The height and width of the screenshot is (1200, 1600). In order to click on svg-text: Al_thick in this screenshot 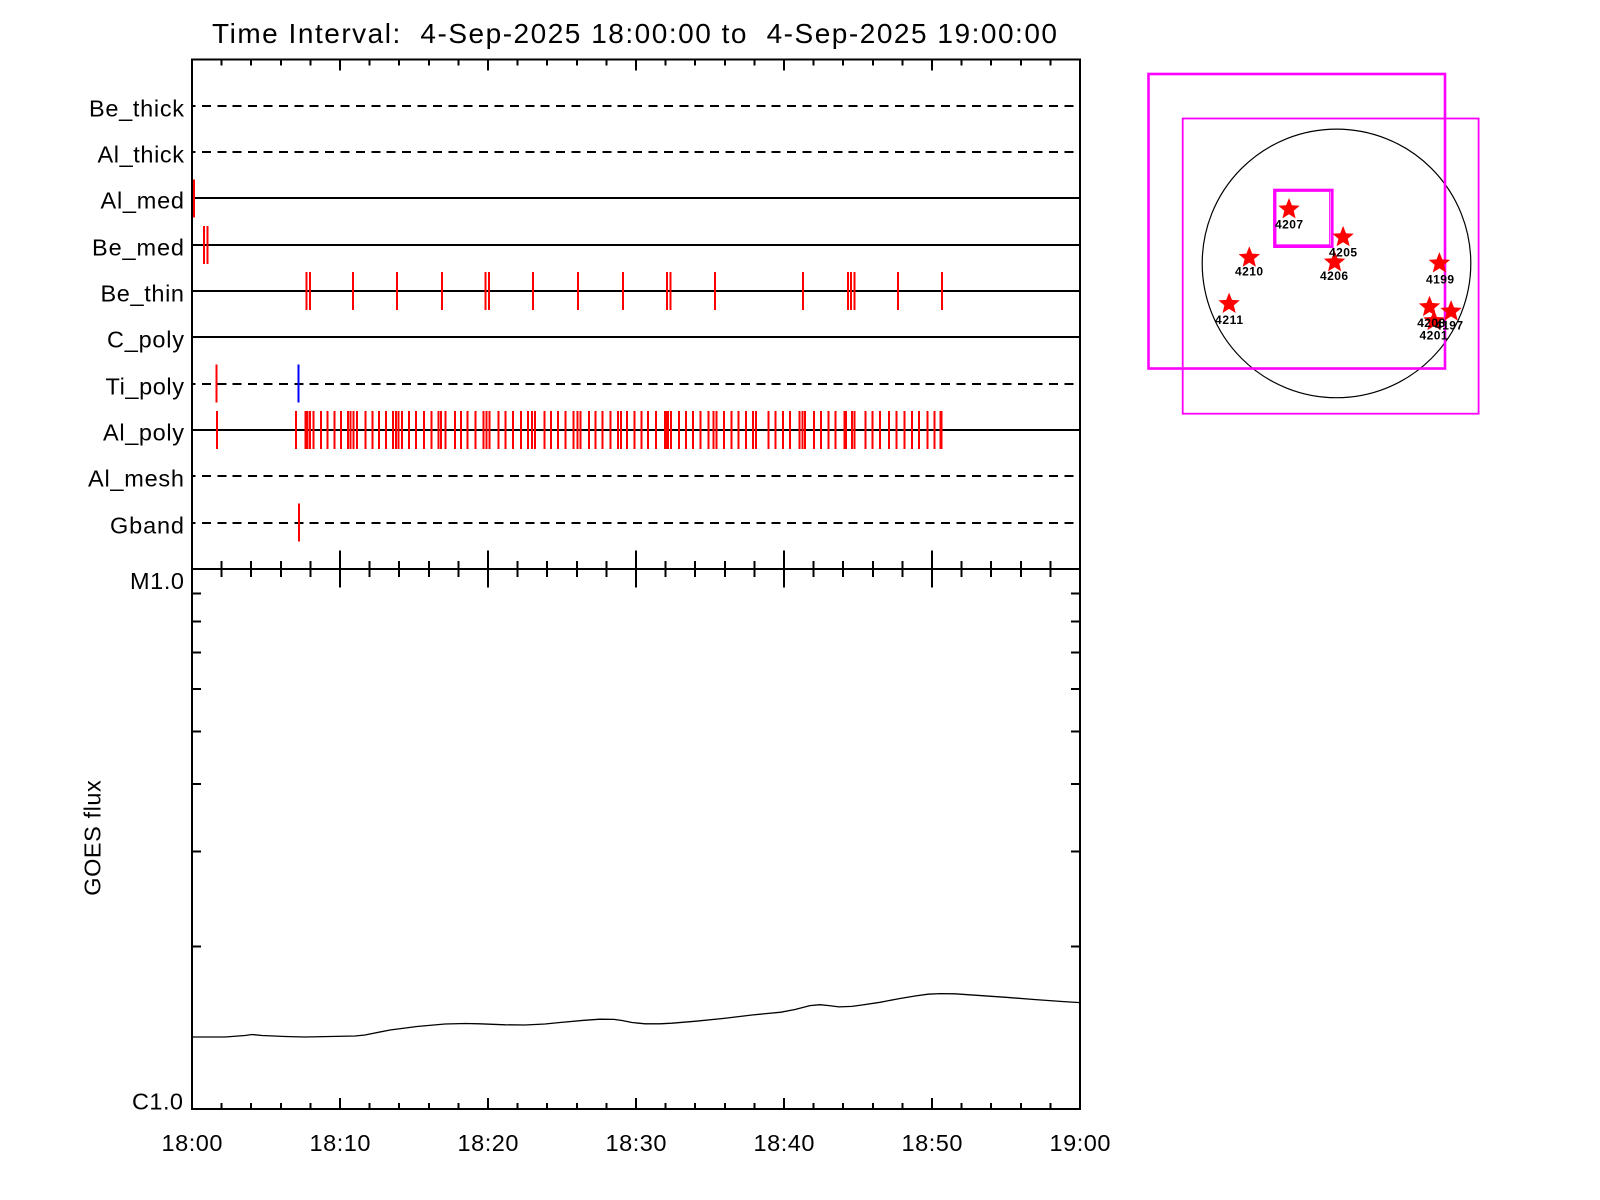, I will do `click(141, 155)`.